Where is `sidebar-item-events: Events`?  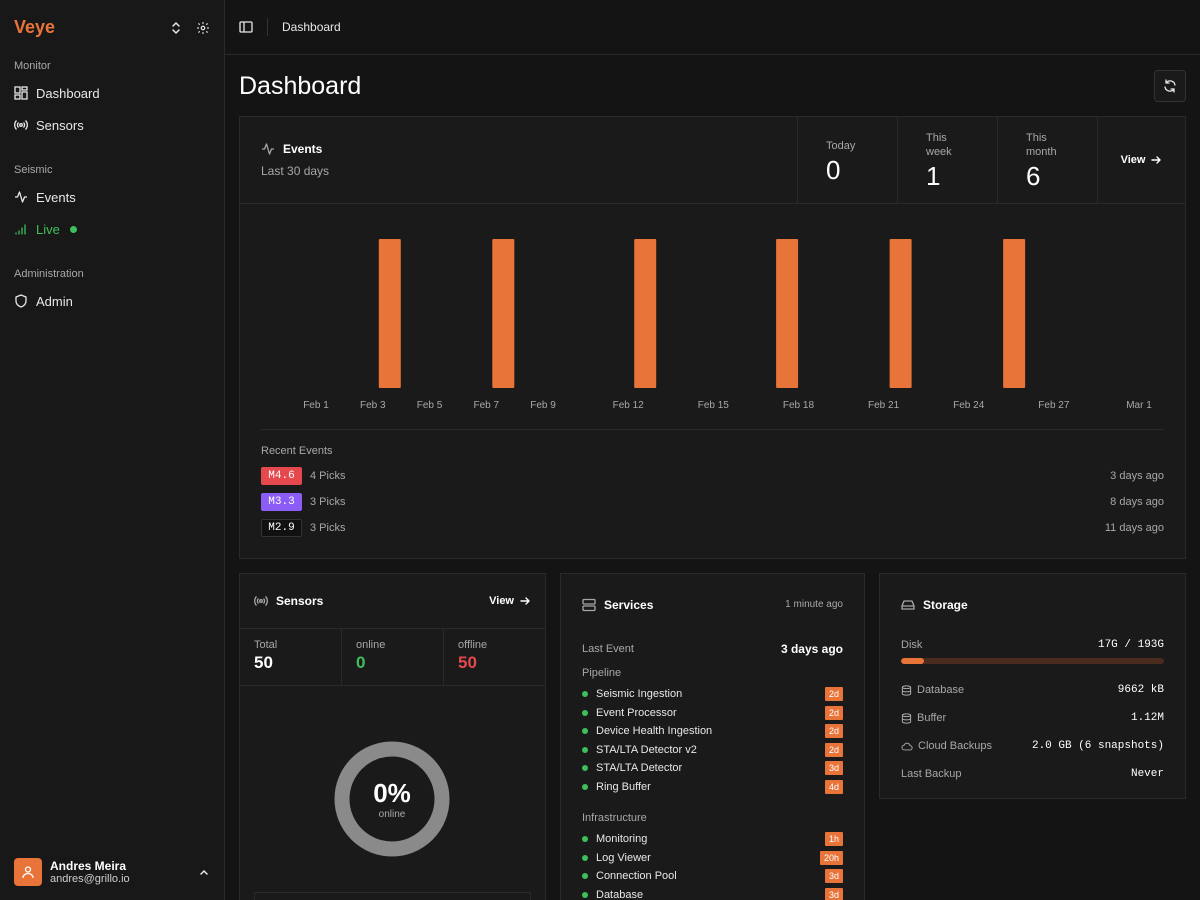
sidebar-item-events: Events is located at coordinates (112, 197).